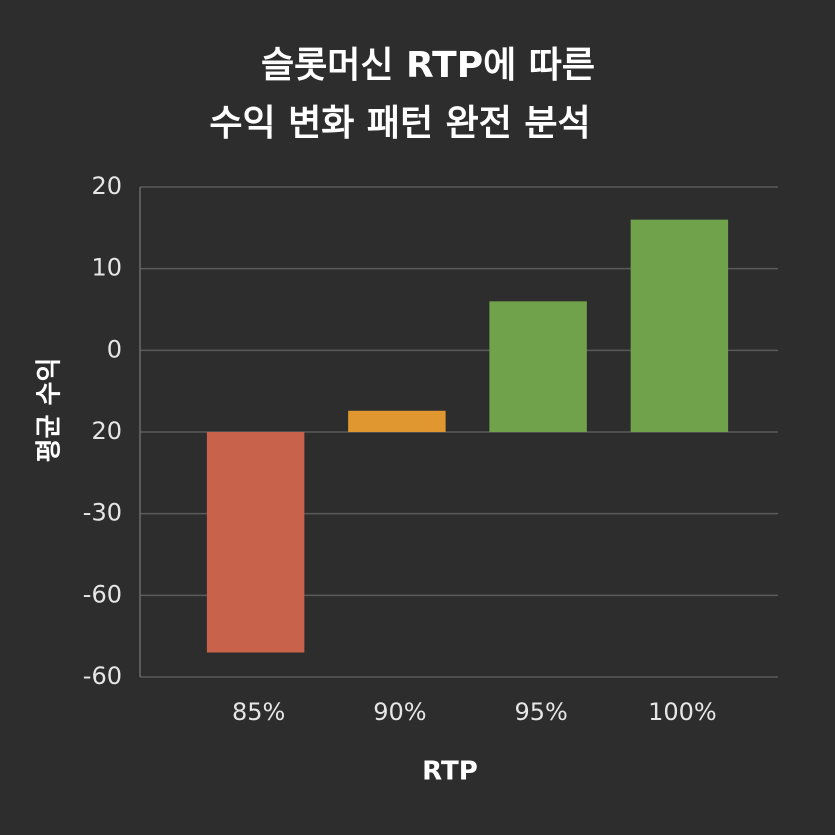 The height and width of the screenshot is (835, 835). Describe the element at coordinates (399, 123) in the screenshot. I see `chart-title: 수익 변화 패턴 완전 분석` at that location.